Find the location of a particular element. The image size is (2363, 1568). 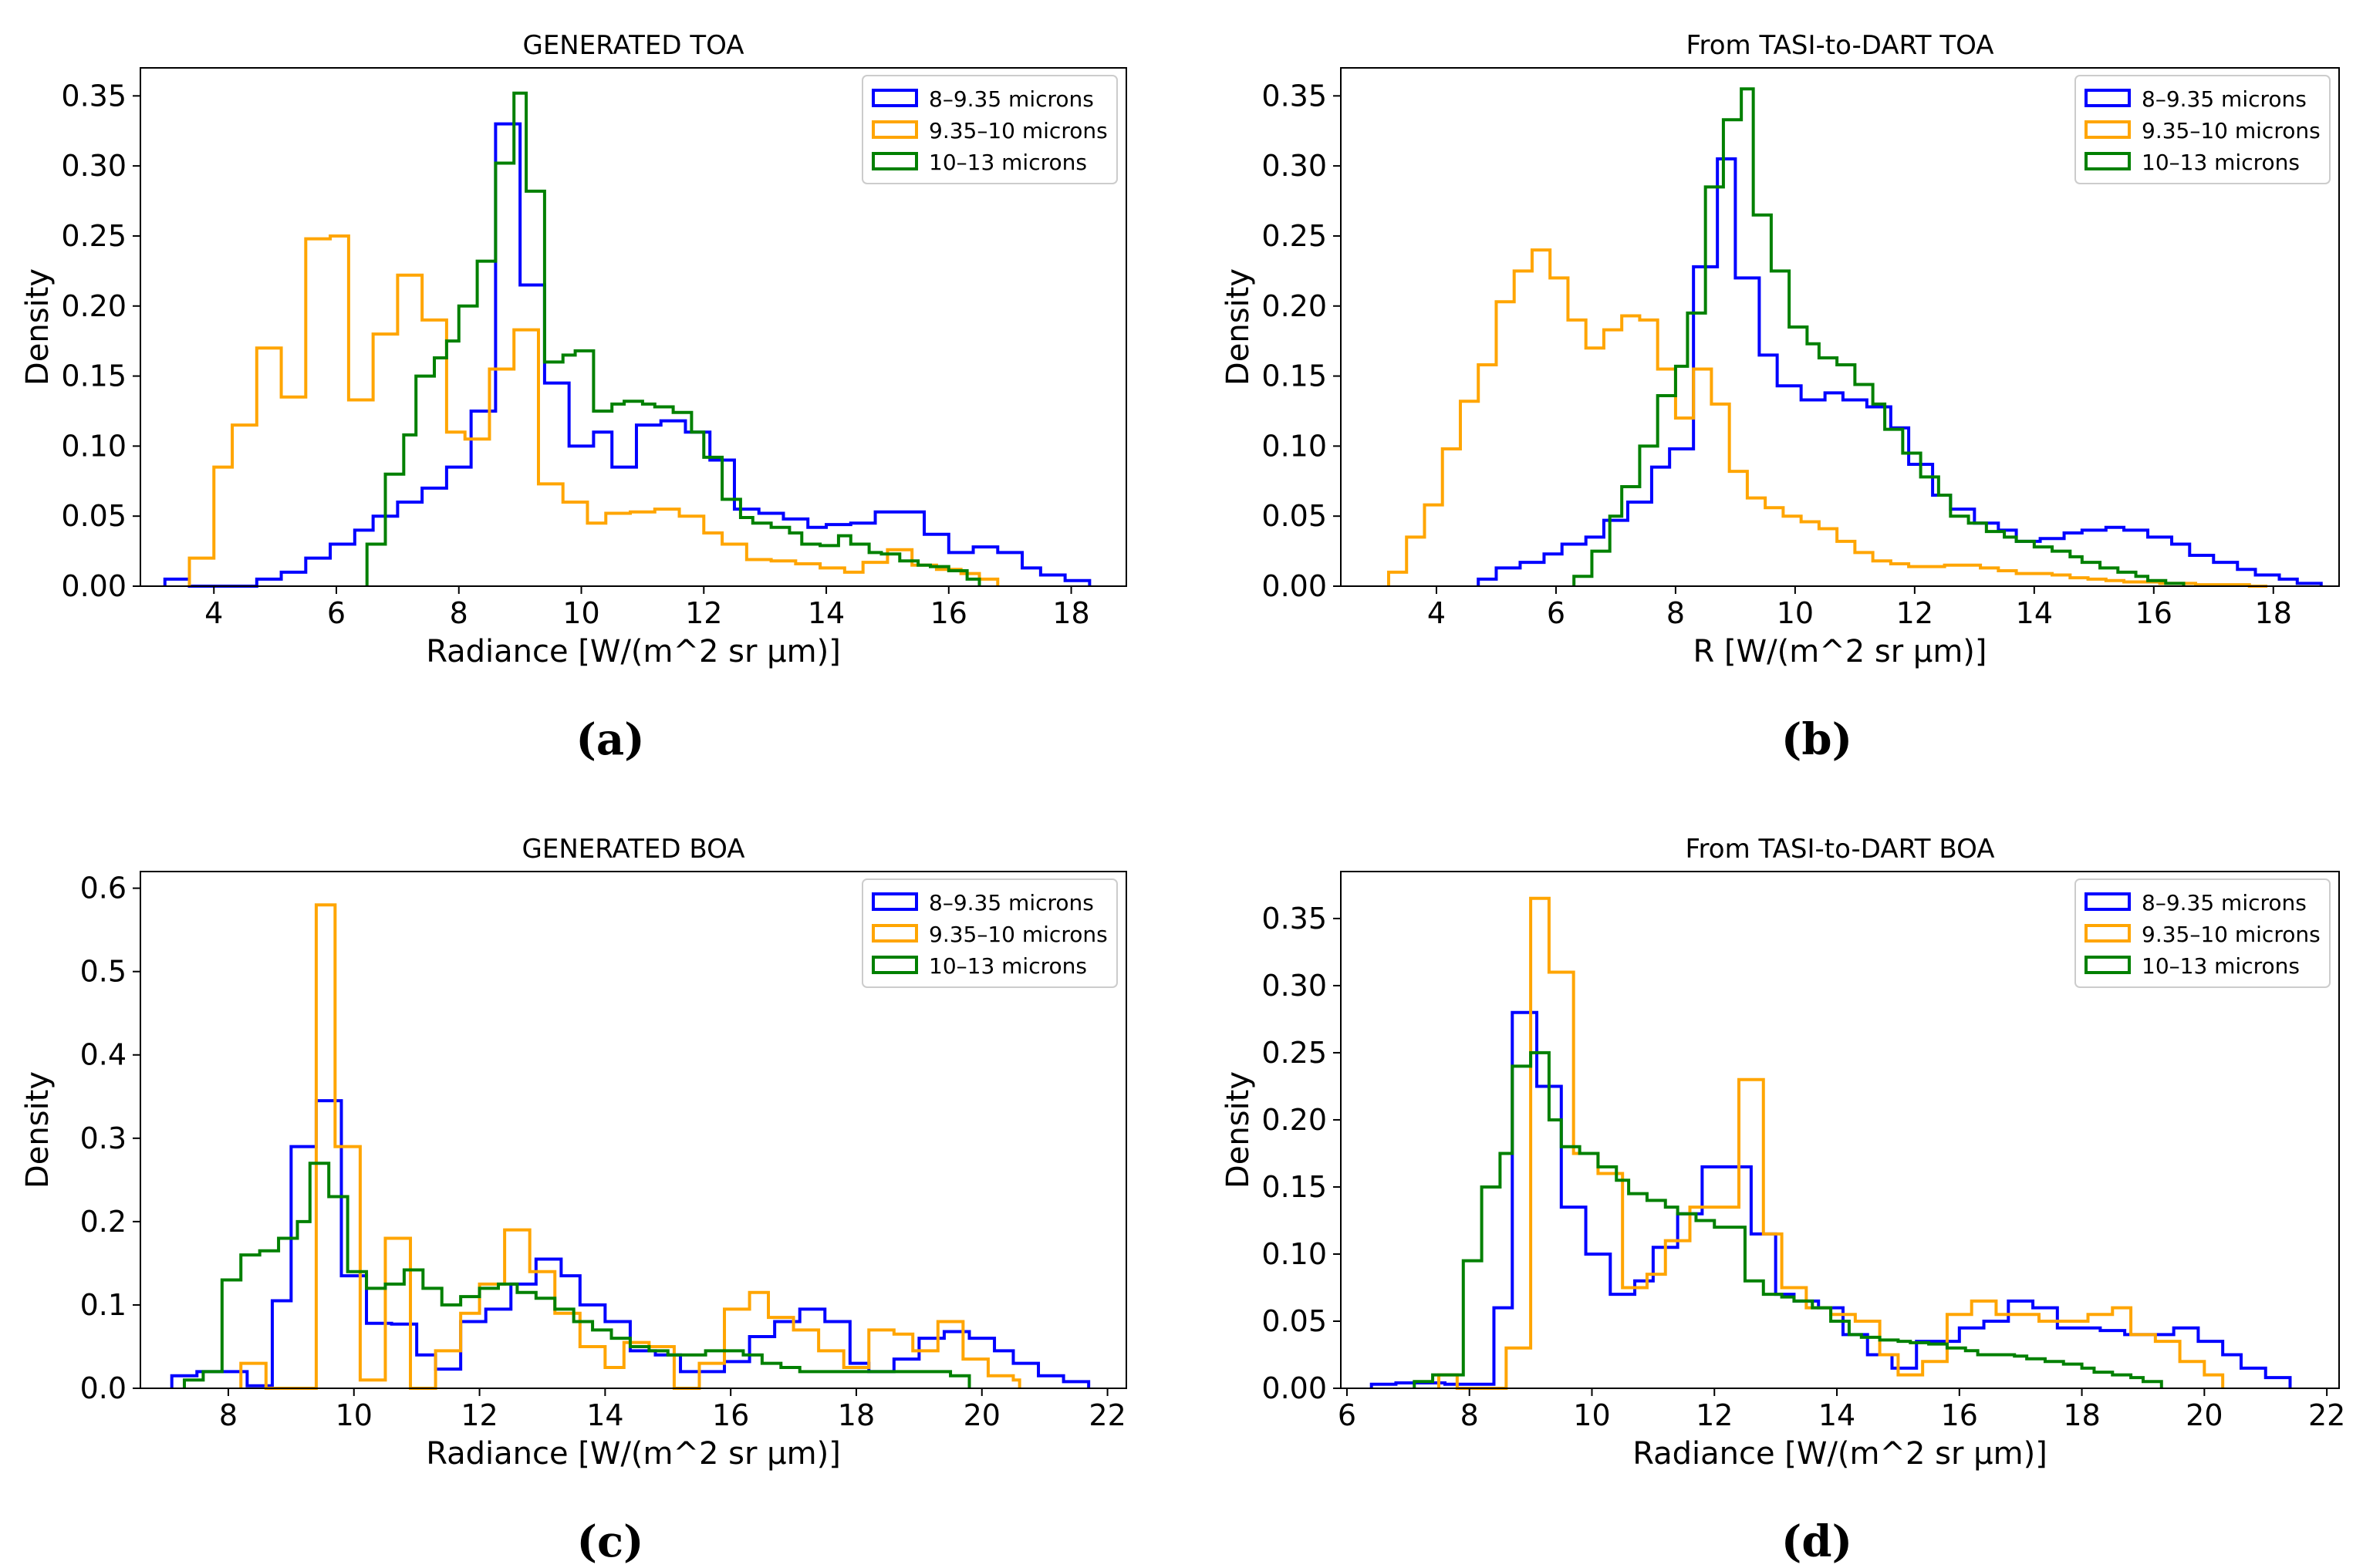

y-tick-label: 0.0 is located at coordinates (104, 1388).